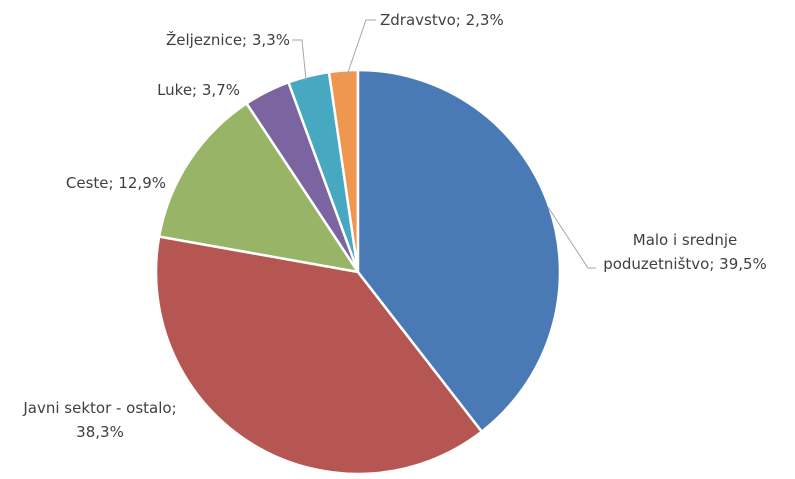  I want to click on pie-slice, so click(259, 187).